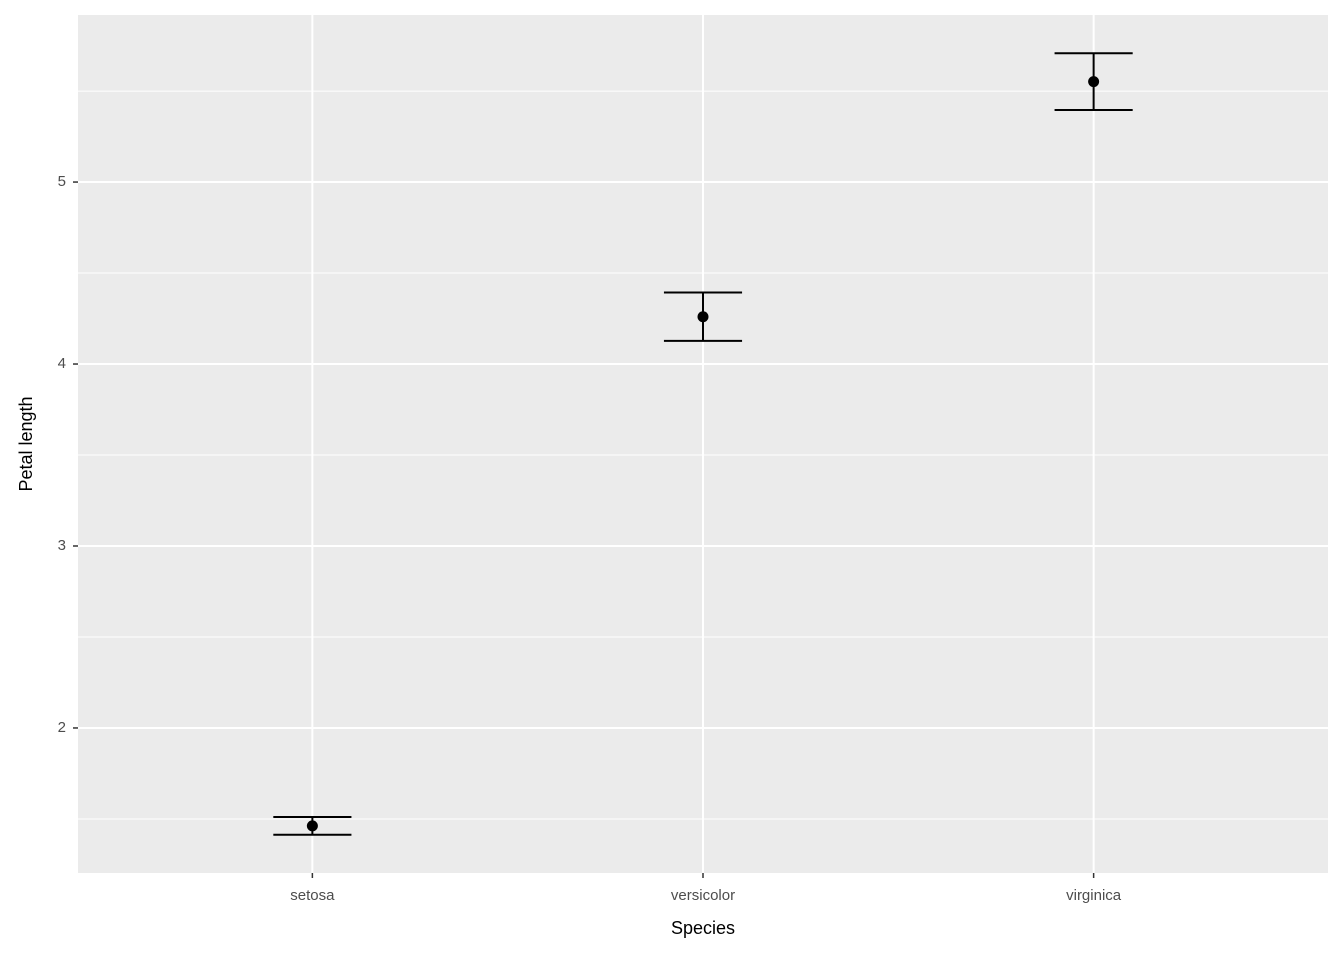  Describe the element at coordinates (62, 727) in the screenshot. I see `y-tick-label: 2` at that location.